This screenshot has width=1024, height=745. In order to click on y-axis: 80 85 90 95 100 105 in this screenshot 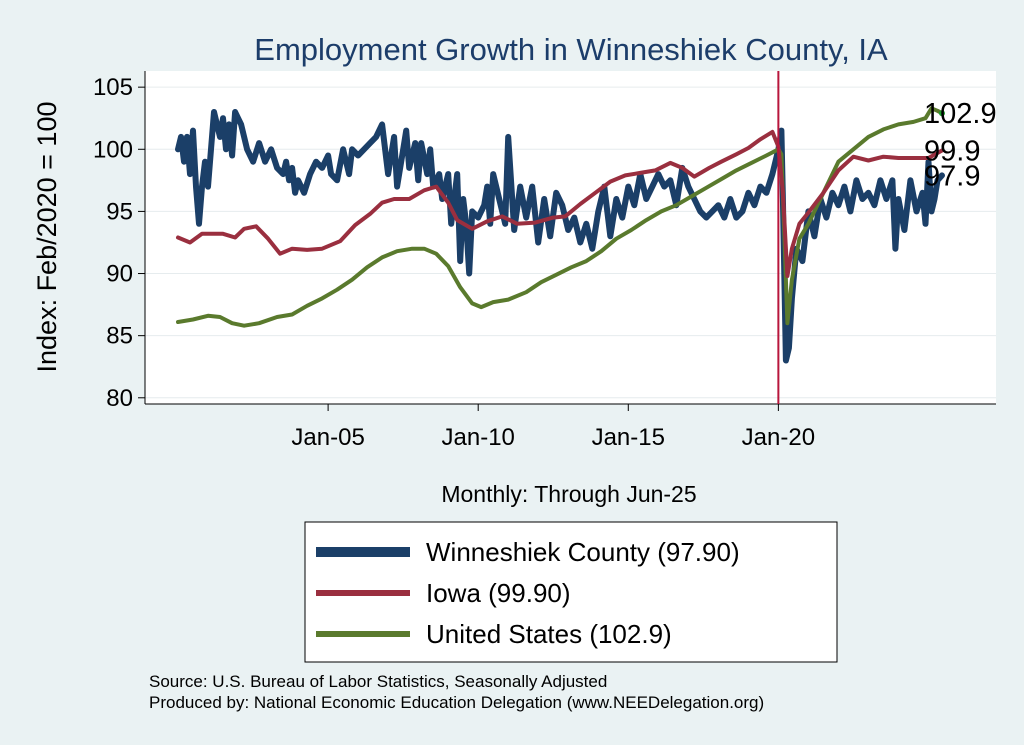, I will do `click(119, 241)`.